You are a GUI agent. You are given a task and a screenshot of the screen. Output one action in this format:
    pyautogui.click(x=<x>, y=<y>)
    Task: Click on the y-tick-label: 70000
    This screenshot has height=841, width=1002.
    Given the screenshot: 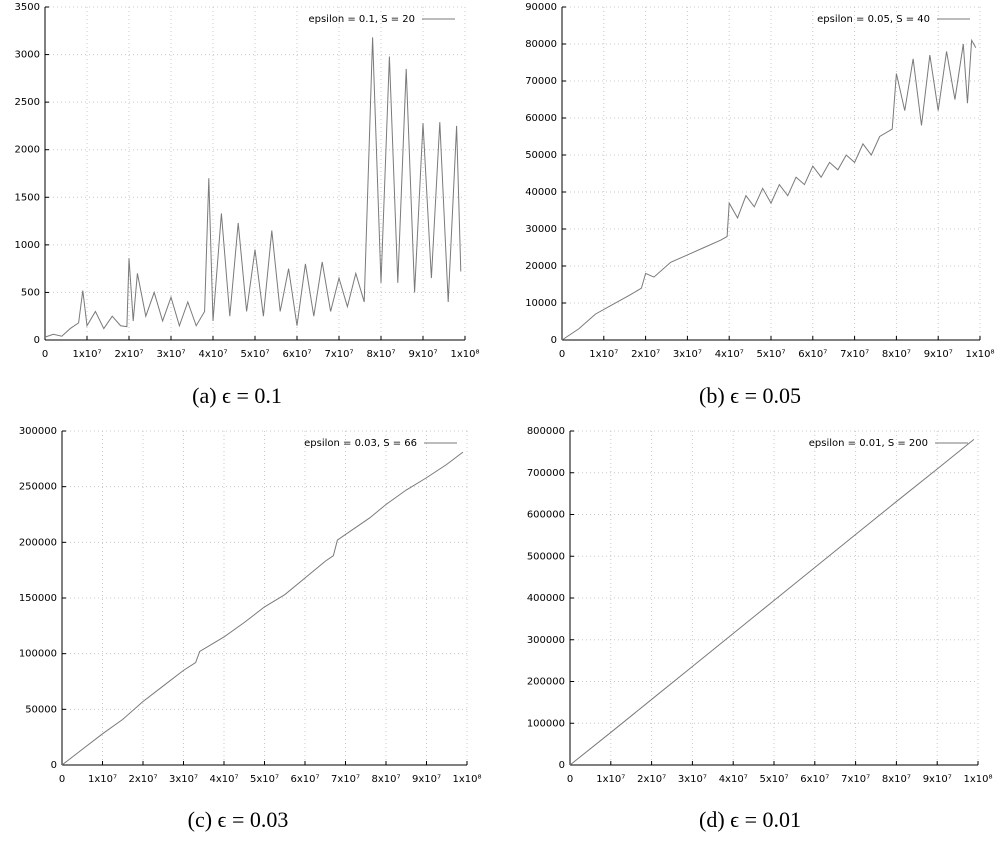 What is the action you would take?
    pyautogui.click(x=541, y=81)
    